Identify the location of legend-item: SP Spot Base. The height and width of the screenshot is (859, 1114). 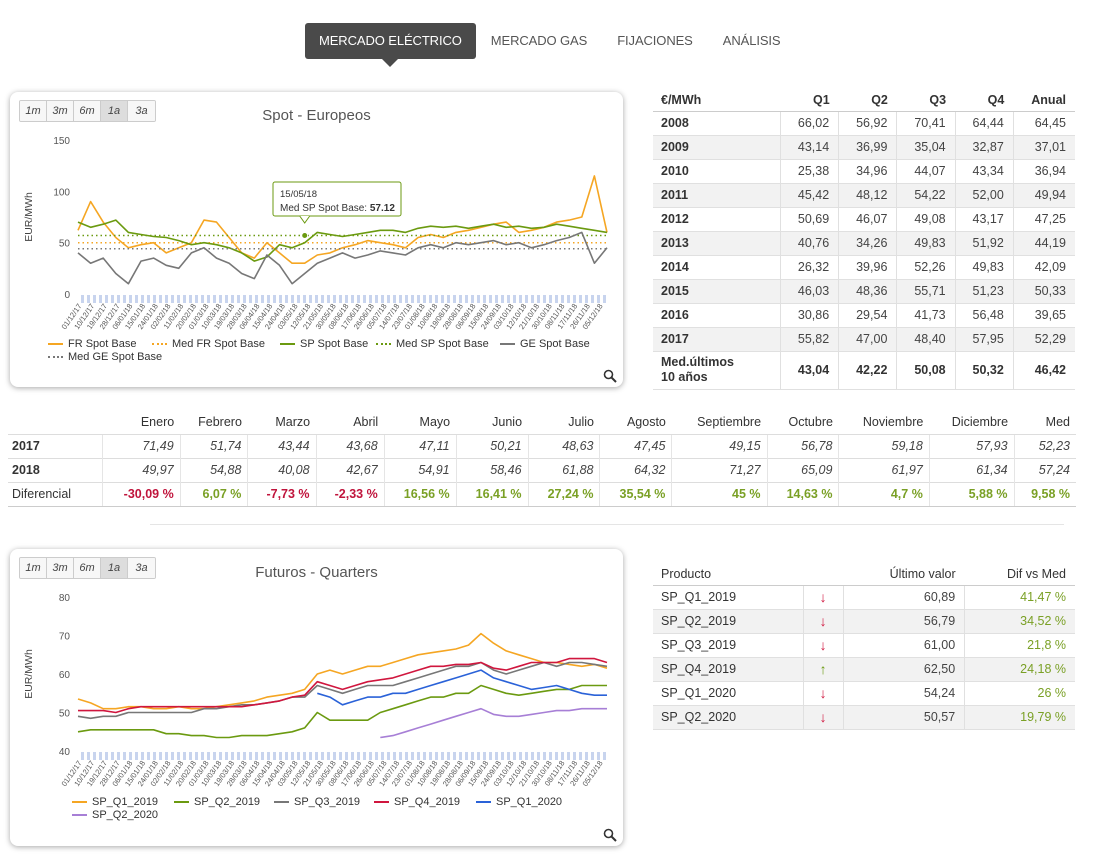
(324, 344).